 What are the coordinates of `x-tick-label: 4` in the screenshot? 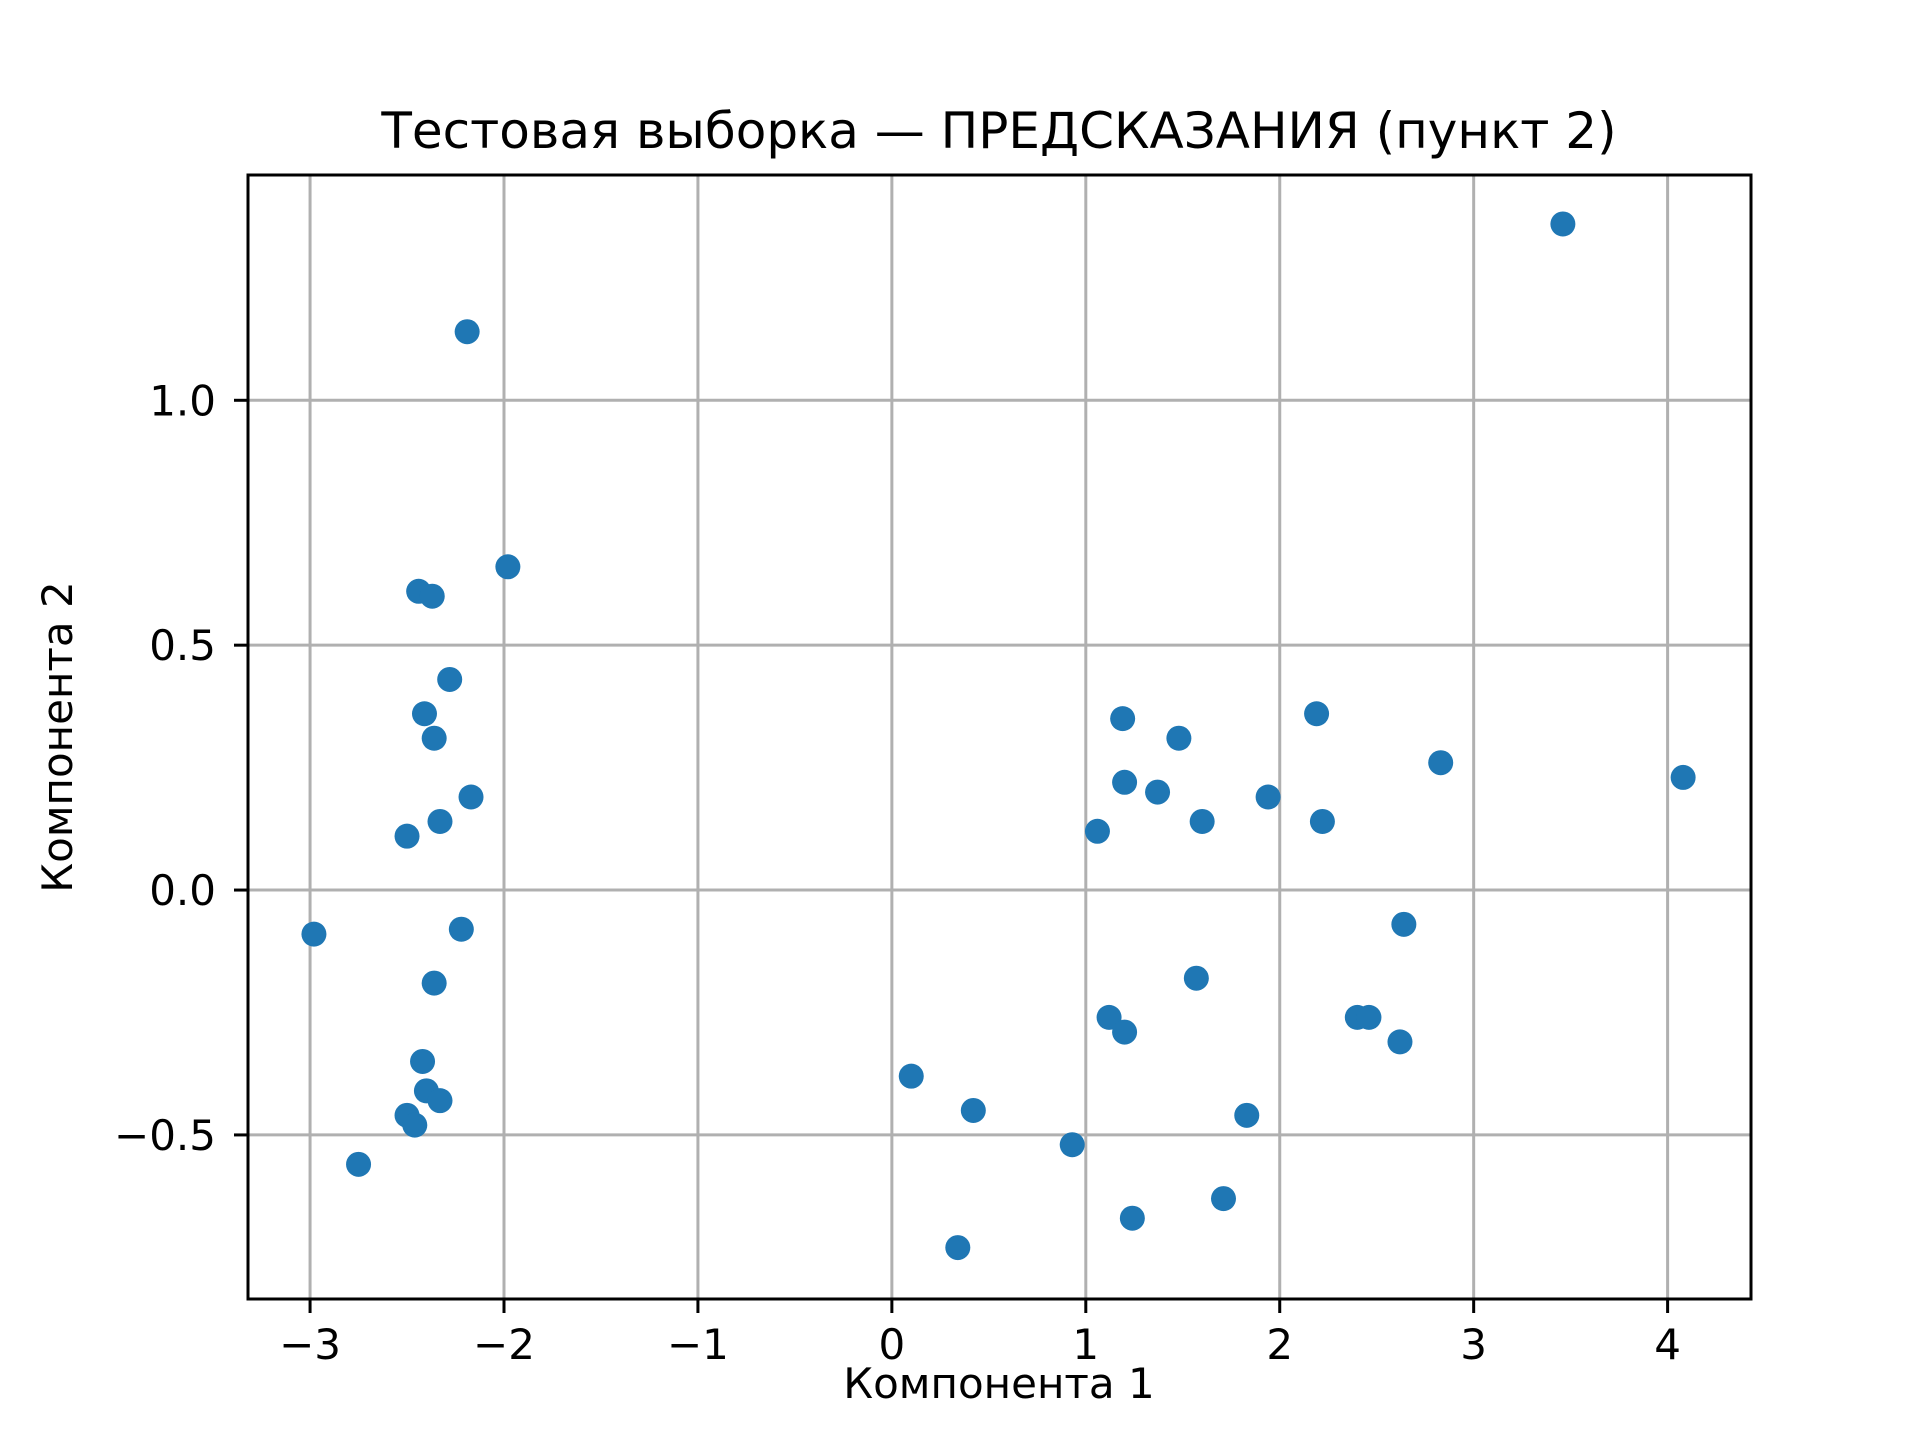 It's located at (1667, 1344).